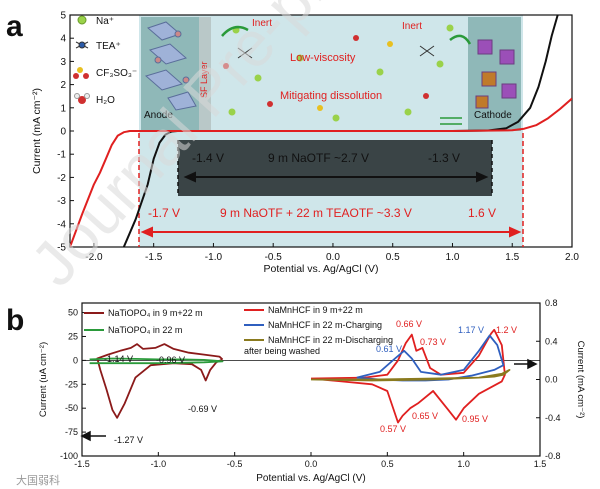 The image size is (600, 489). Describe the element at coordinates (38, 480) in the screenshot. I see `source-tag: 大国弱科` at that location.